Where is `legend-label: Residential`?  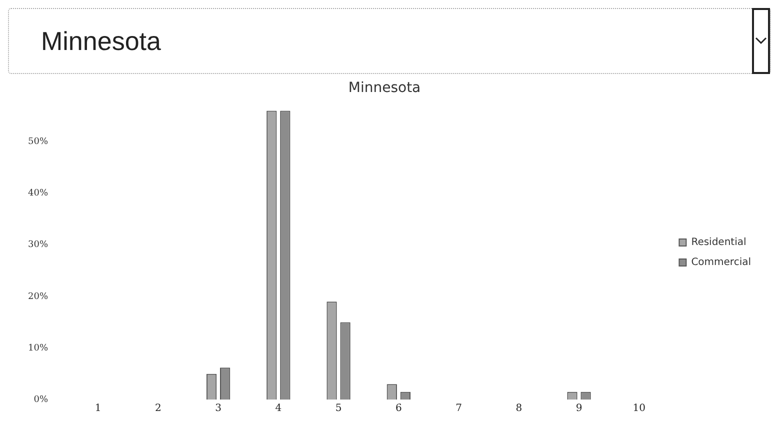 legend-label: Residential is located at coordinates (718, 242).